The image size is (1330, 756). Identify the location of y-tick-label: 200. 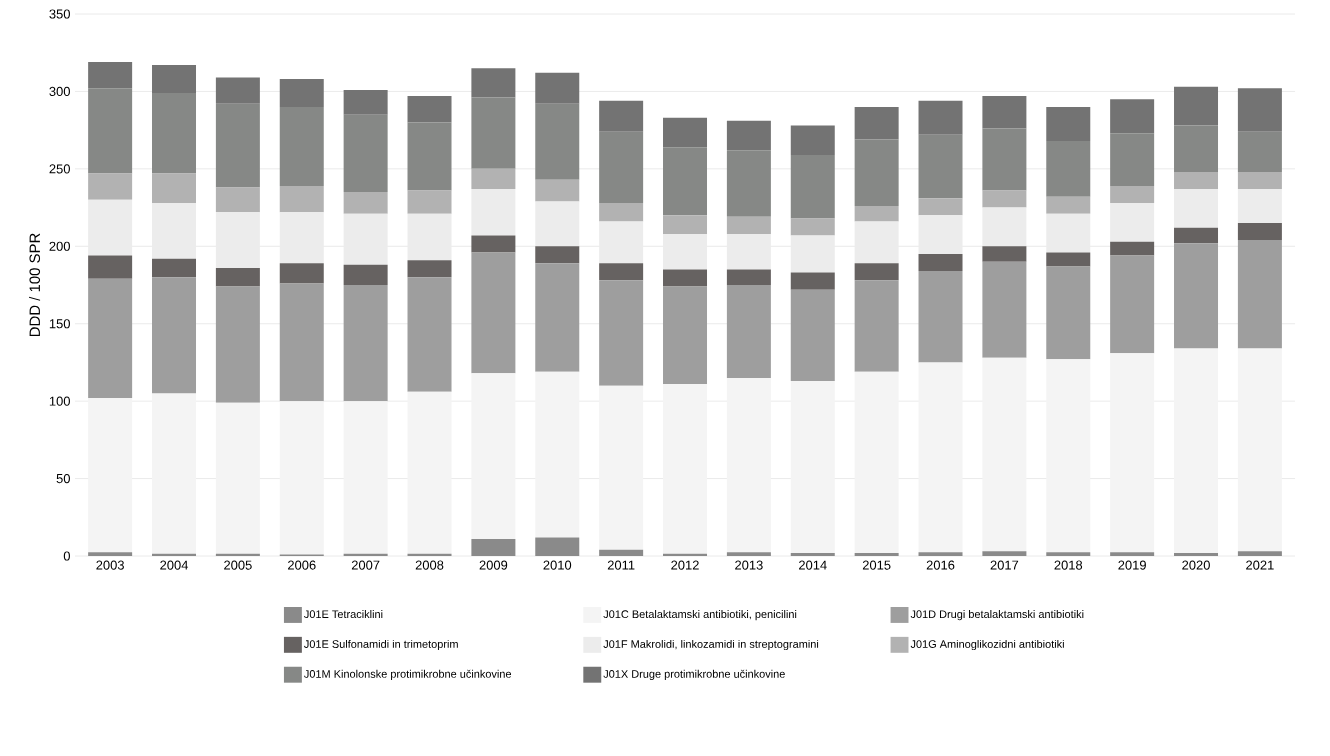
(59, 246).